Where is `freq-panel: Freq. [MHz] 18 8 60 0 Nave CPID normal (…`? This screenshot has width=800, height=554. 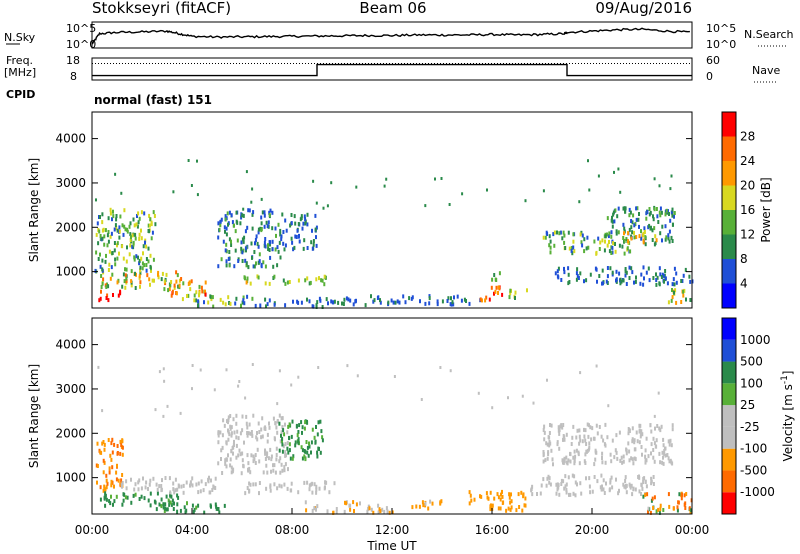 freq-panel: Freq. [MHz] 18 8 60 0 Nave CPID normal (… is located at coordinates (392, 80).